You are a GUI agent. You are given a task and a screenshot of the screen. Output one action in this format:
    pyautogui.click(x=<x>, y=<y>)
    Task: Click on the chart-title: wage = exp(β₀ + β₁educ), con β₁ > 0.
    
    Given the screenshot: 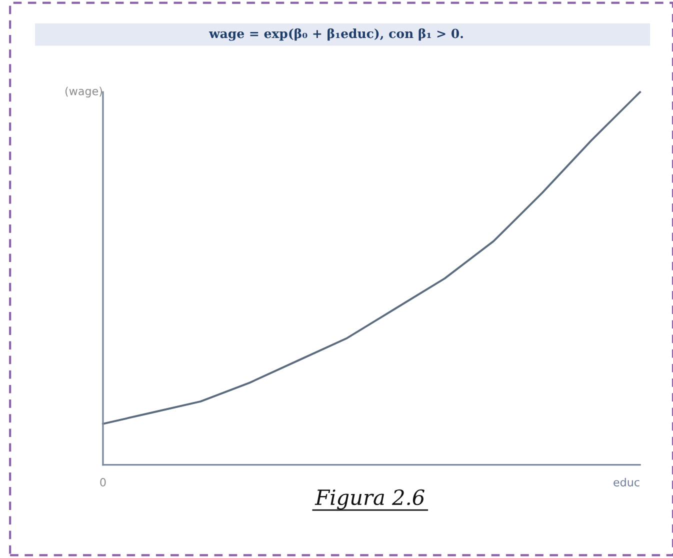 What is the action you would take?
    pyautogui.click(x=335, y=34)
    